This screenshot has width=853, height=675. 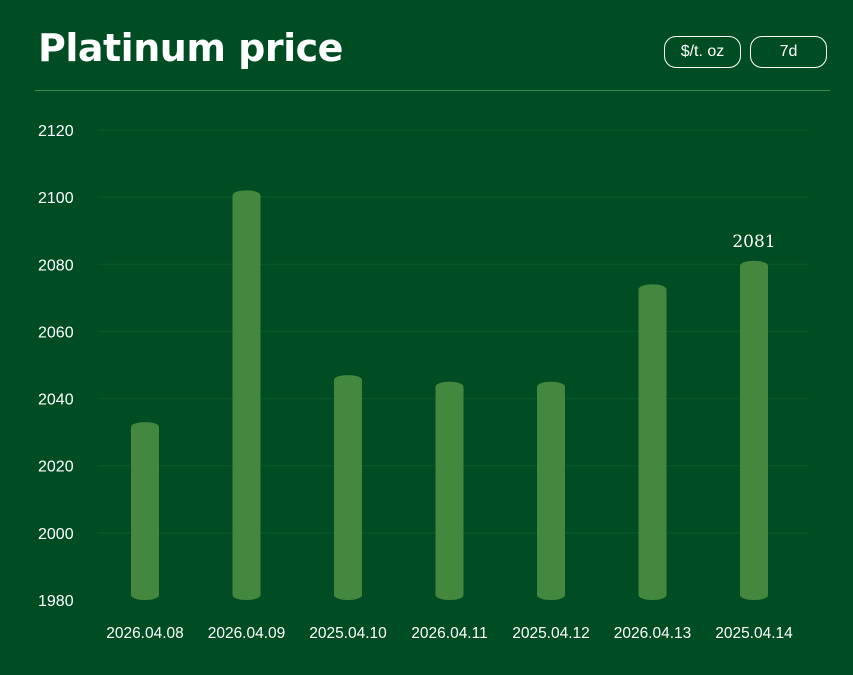 What do you see at coordinates (56, 265) in the screenshot?
I see `y-tick-label: 2080` at bounding box center [56, 265].